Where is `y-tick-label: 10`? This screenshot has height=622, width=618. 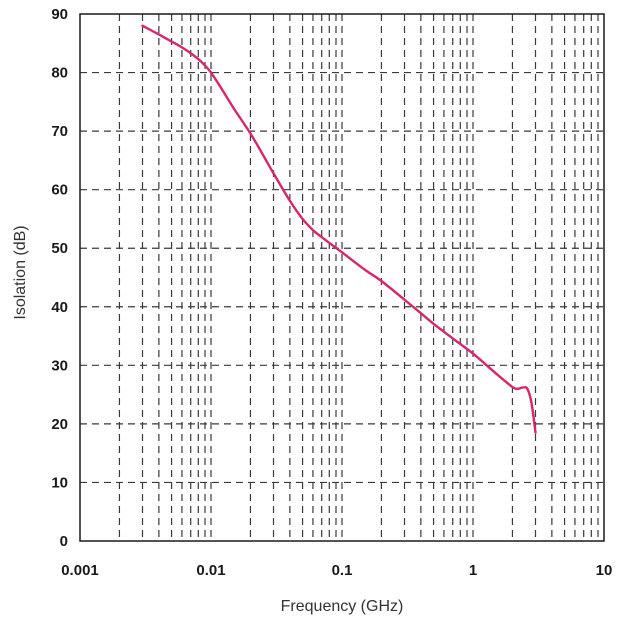 y-tick-label: 10 is located at coordinates (59, 482).